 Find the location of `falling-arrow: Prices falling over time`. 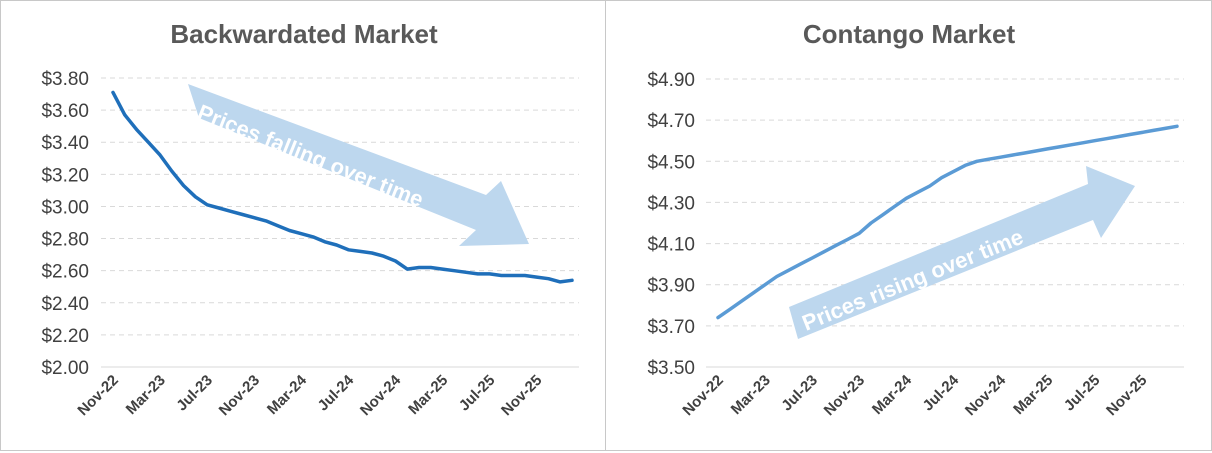

falling-arrow: Prices falling over time is located at coordinates (358, 165).